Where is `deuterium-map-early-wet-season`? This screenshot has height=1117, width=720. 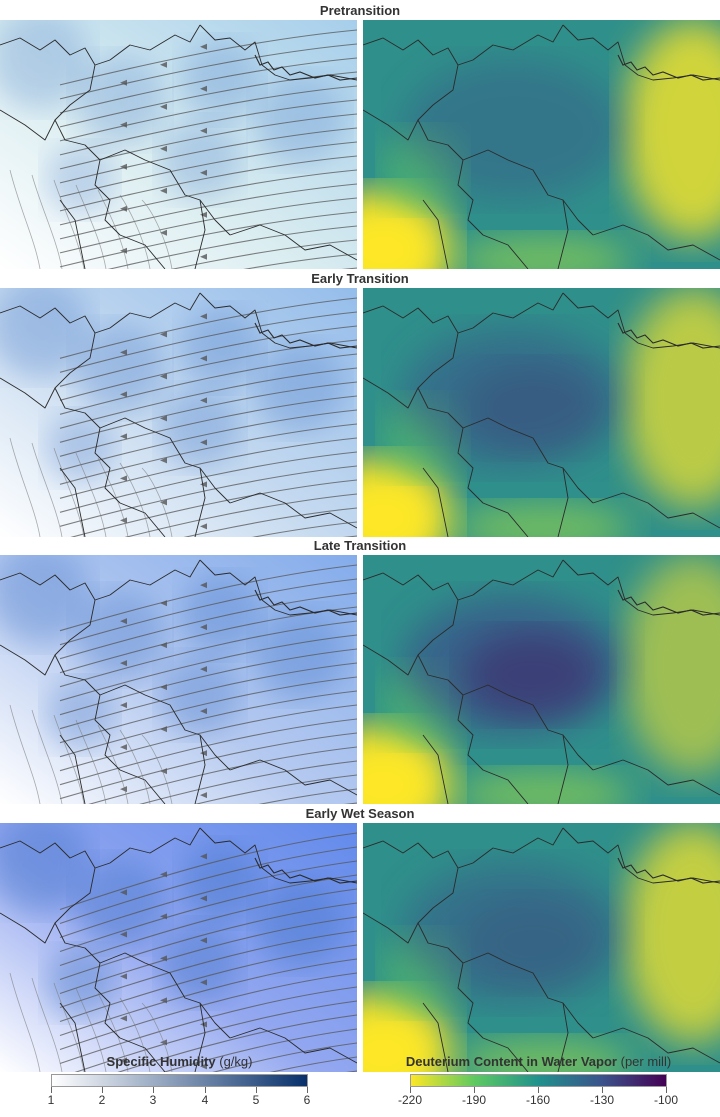 deuterium-map-early-wet-season is located at coordinates (541, 947).